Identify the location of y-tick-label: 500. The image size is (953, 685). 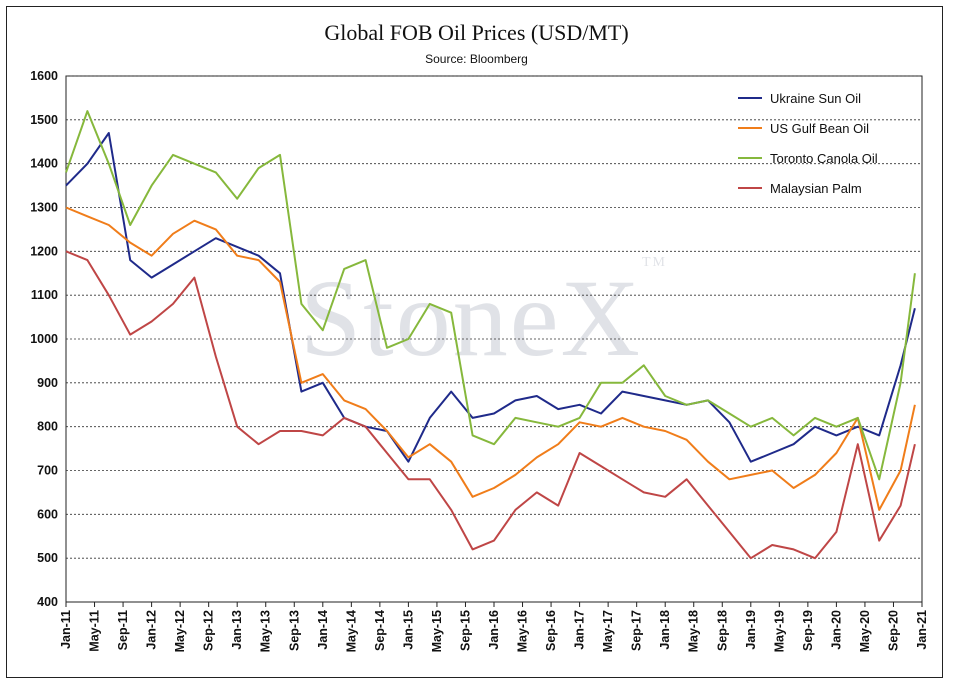
(47, 558).